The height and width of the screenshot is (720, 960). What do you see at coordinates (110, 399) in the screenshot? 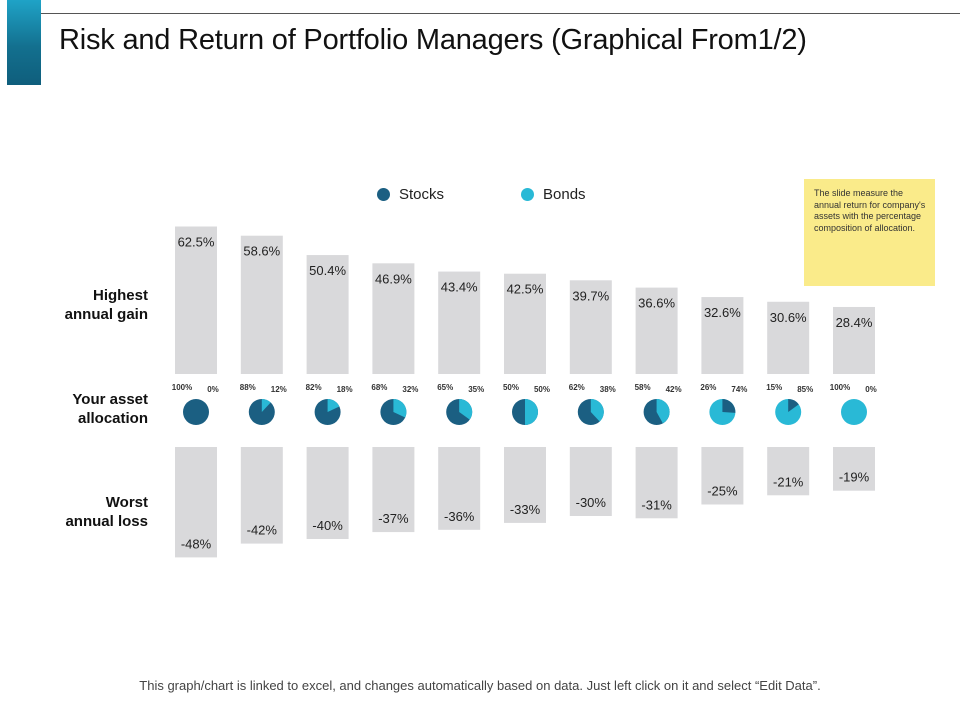
I see `row-label-alloc-line1: Your asset` at bounding box center [110, 399].